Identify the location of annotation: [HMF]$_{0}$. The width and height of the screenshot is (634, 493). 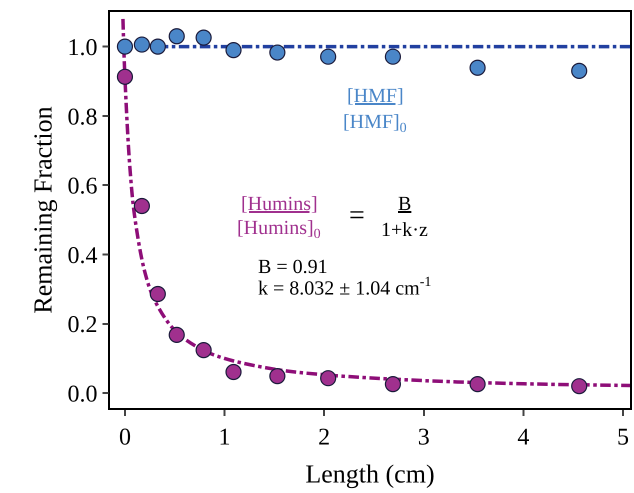
(375, 123).